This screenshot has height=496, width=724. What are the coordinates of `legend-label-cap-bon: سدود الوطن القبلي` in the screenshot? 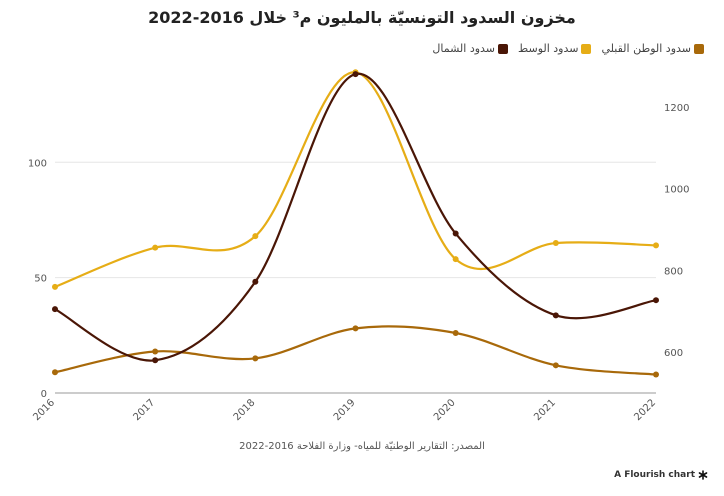 It's located at (646, 48).